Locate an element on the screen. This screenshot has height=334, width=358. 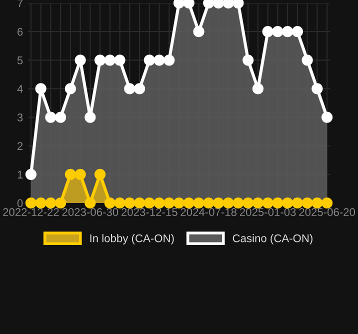
x-tick-label: 2024-07-18 is located at coordinates (208, 212).